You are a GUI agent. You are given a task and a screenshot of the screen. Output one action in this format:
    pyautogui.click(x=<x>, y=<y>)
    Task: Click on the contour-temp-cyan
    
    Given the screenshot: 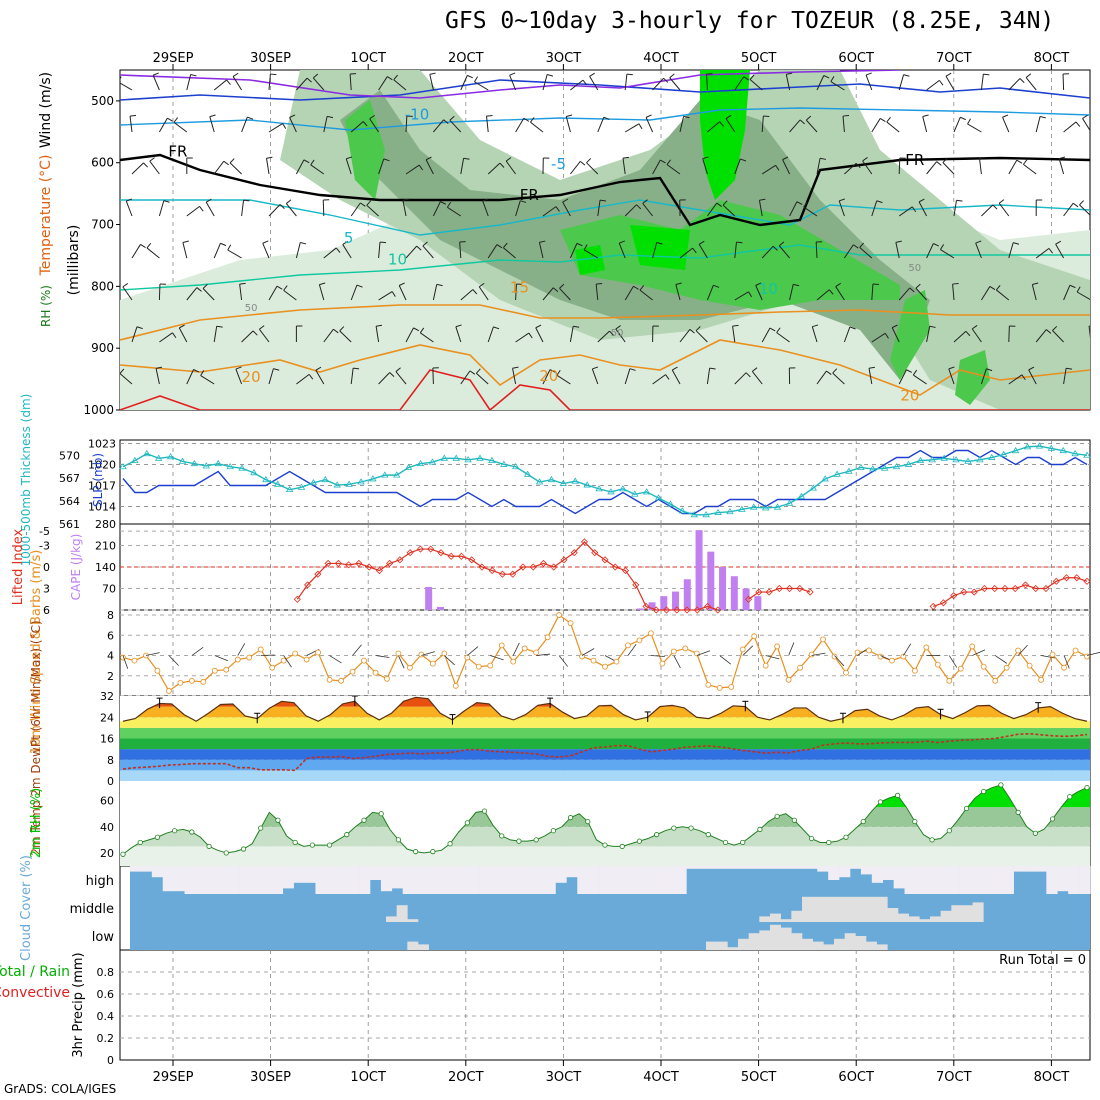 What is the action you would take?
    pyautogui.click(x=605, y=217)
    